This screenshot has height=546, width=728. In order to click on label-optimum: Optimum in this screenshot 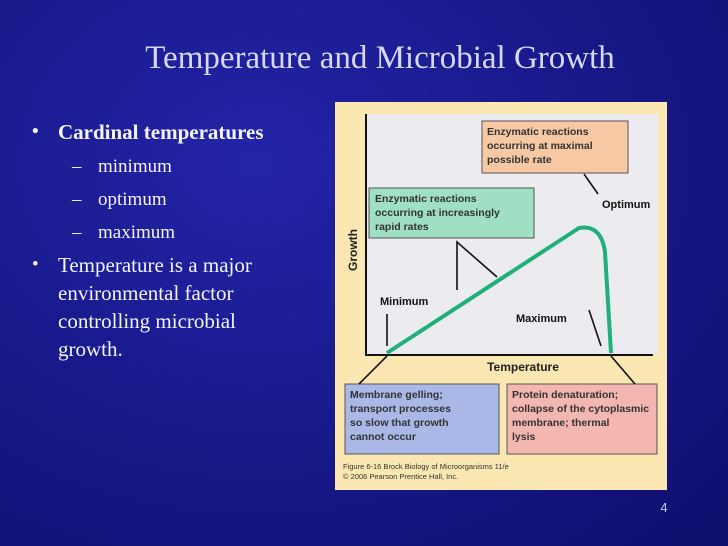, I will do `click(626, 205)`.